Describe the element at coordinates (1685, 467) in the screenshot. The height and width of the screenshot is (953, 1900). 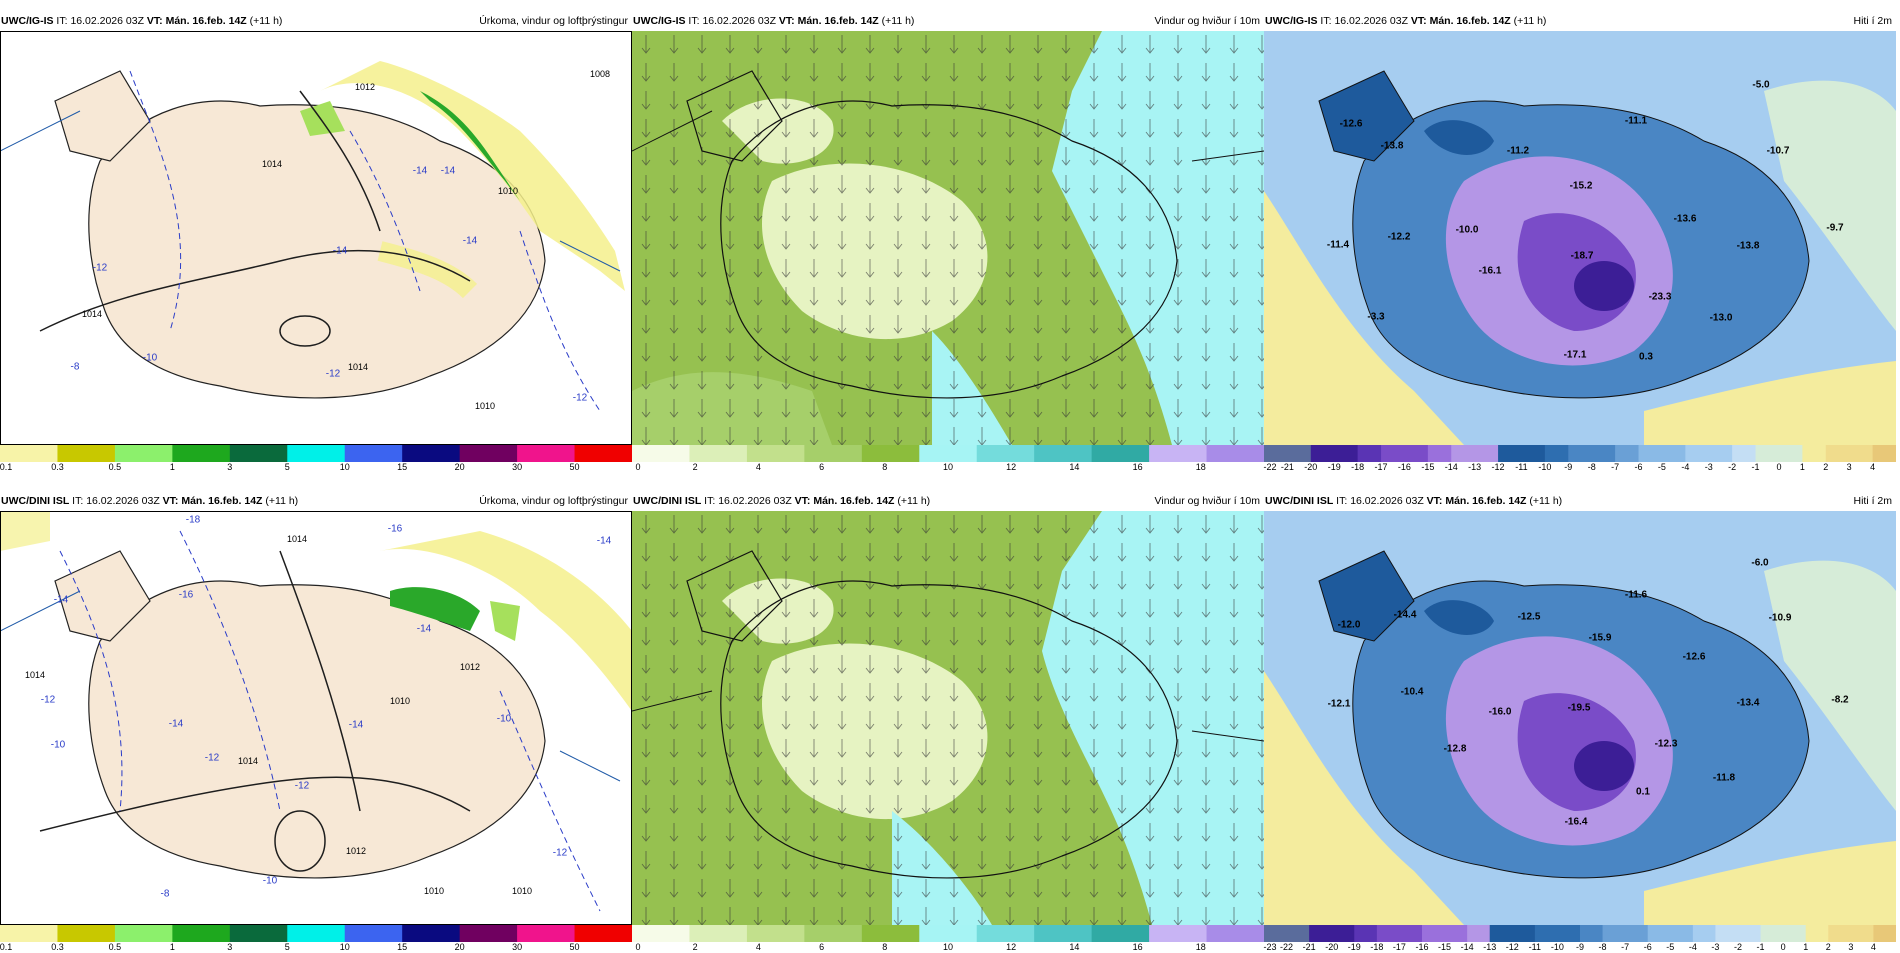
I see `colorbar-tick-label: -4` at that location.